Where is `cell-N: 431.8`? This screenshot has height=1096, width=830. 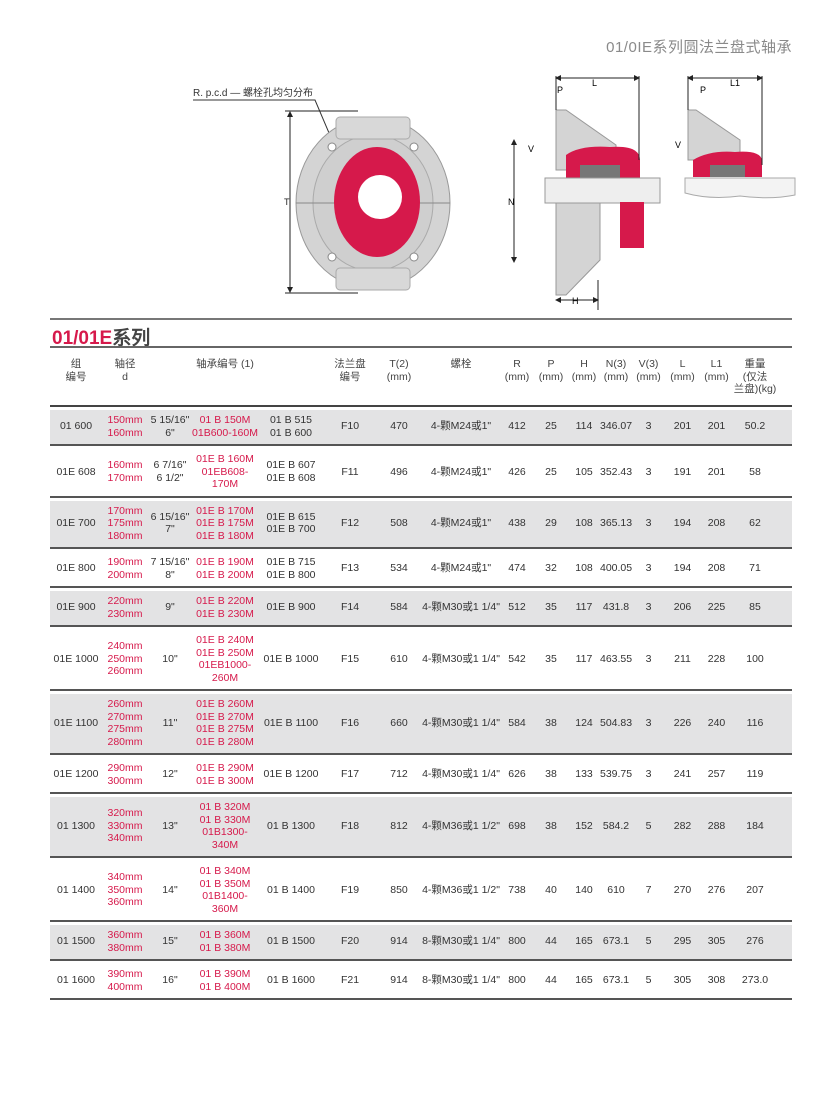
cell-N: 431.8 is located at coordinates (616, 607).